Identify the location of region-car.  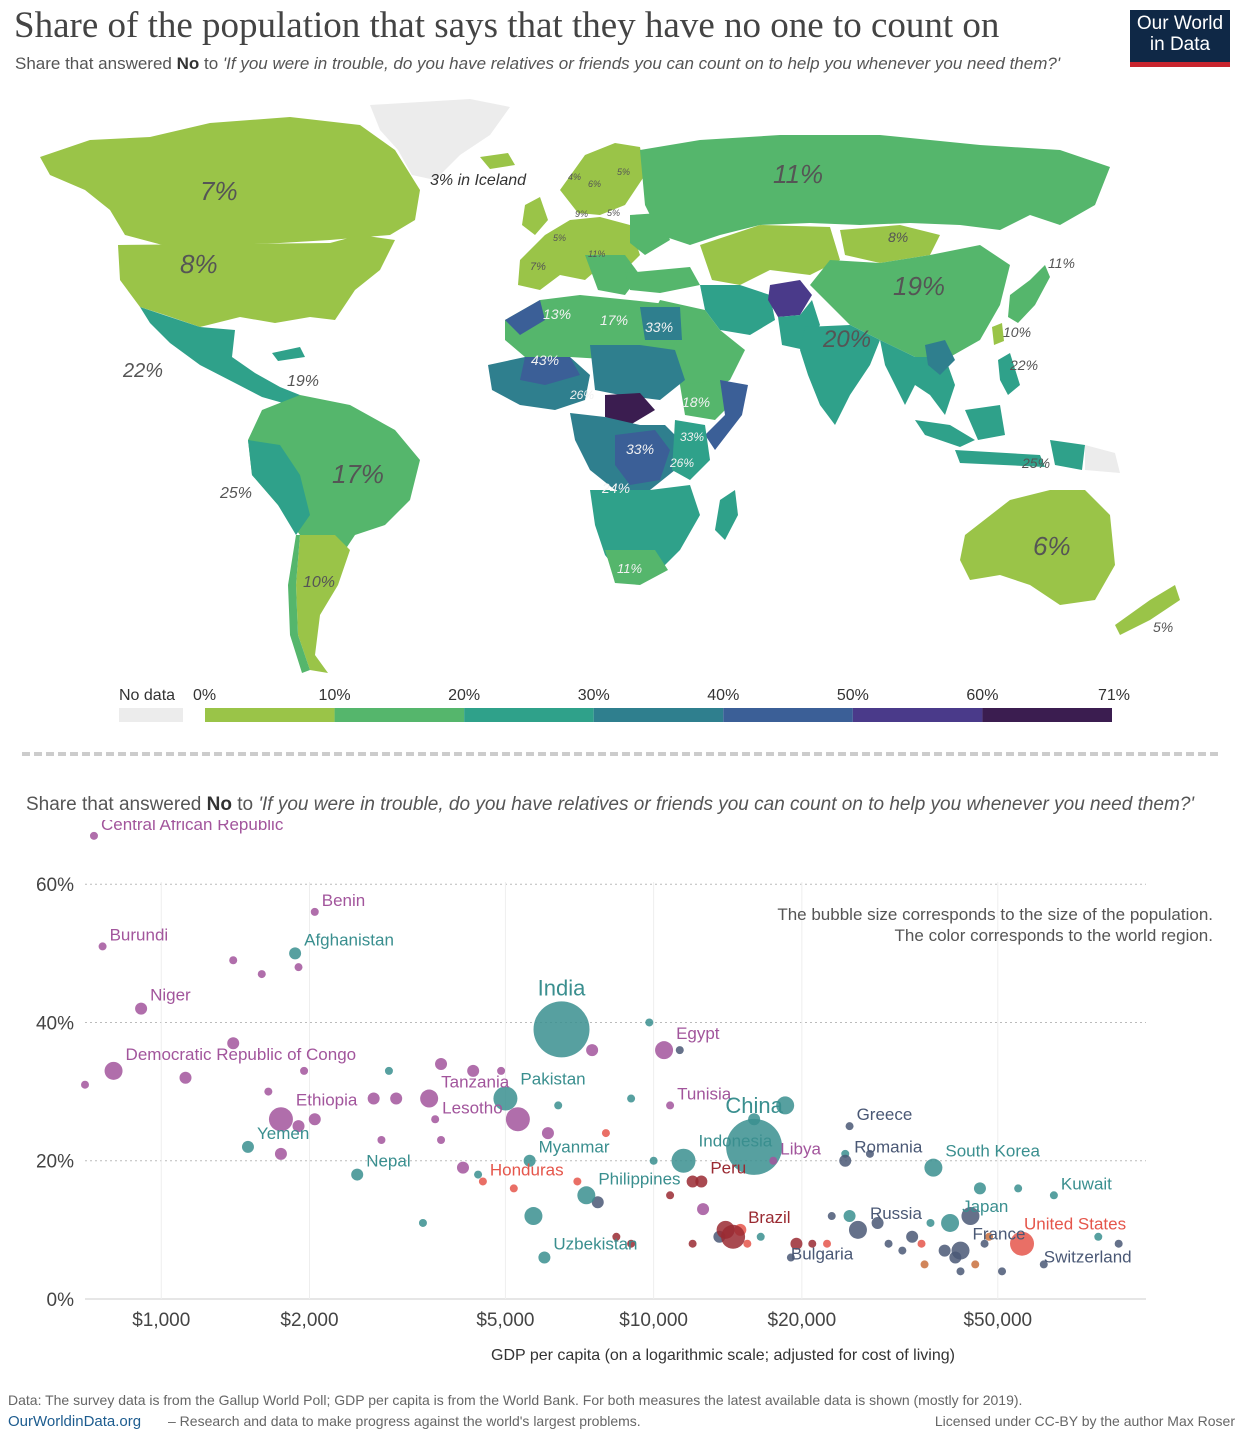
(630, 409).